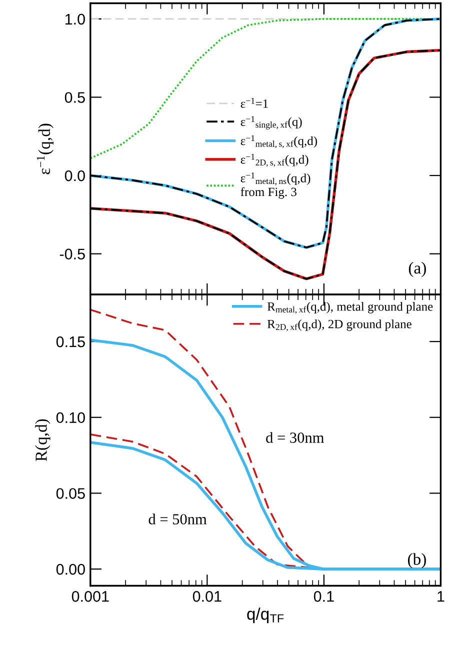  What do you see at coordinates (350, 308) in the screenshot?
I see `legend-label: R$_{metal,xf}$(q,d), metal ground plane` at bounding box center [350, 308].